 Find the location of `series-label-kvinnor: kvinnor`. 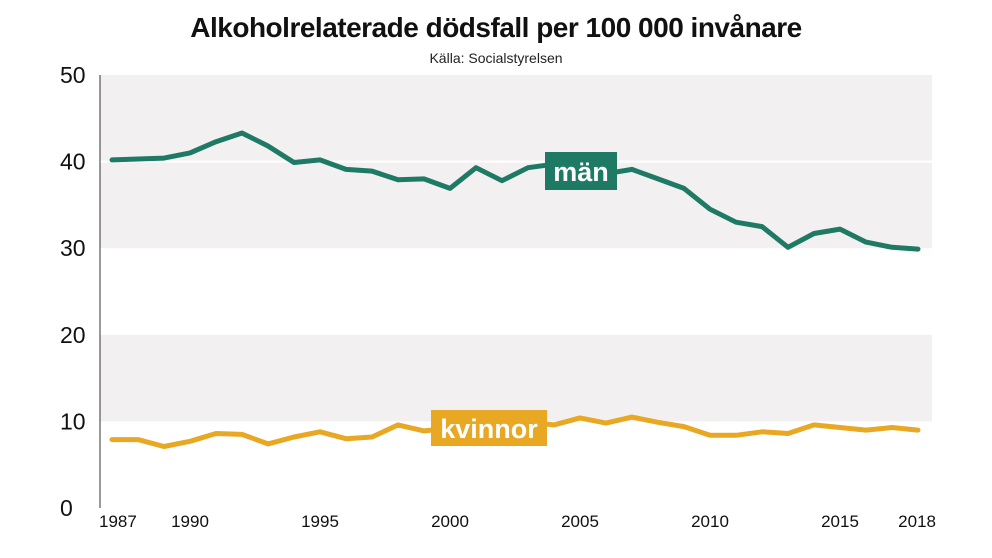

series-label-kvinnor: kvinnor is located at coordinates (489, 428).